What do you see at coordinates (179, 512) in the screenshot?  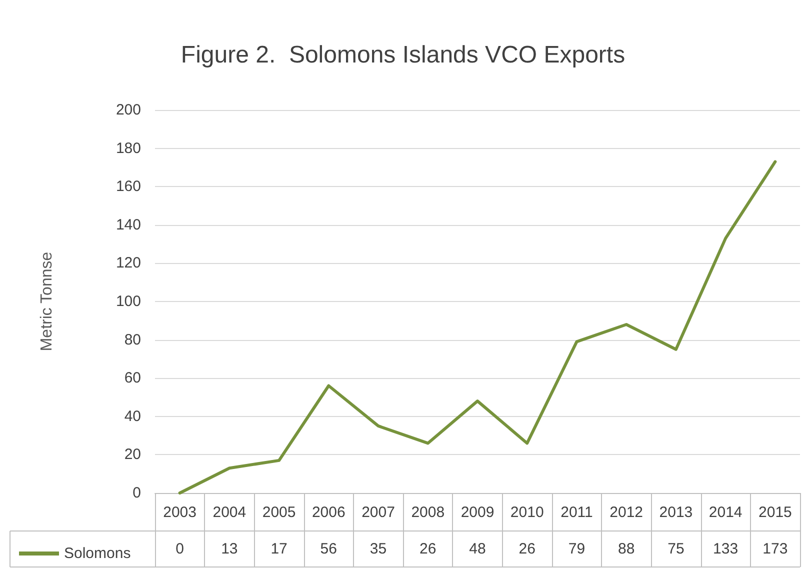 I see `x-tick-label: 2003` at bounding box center [179, 512].